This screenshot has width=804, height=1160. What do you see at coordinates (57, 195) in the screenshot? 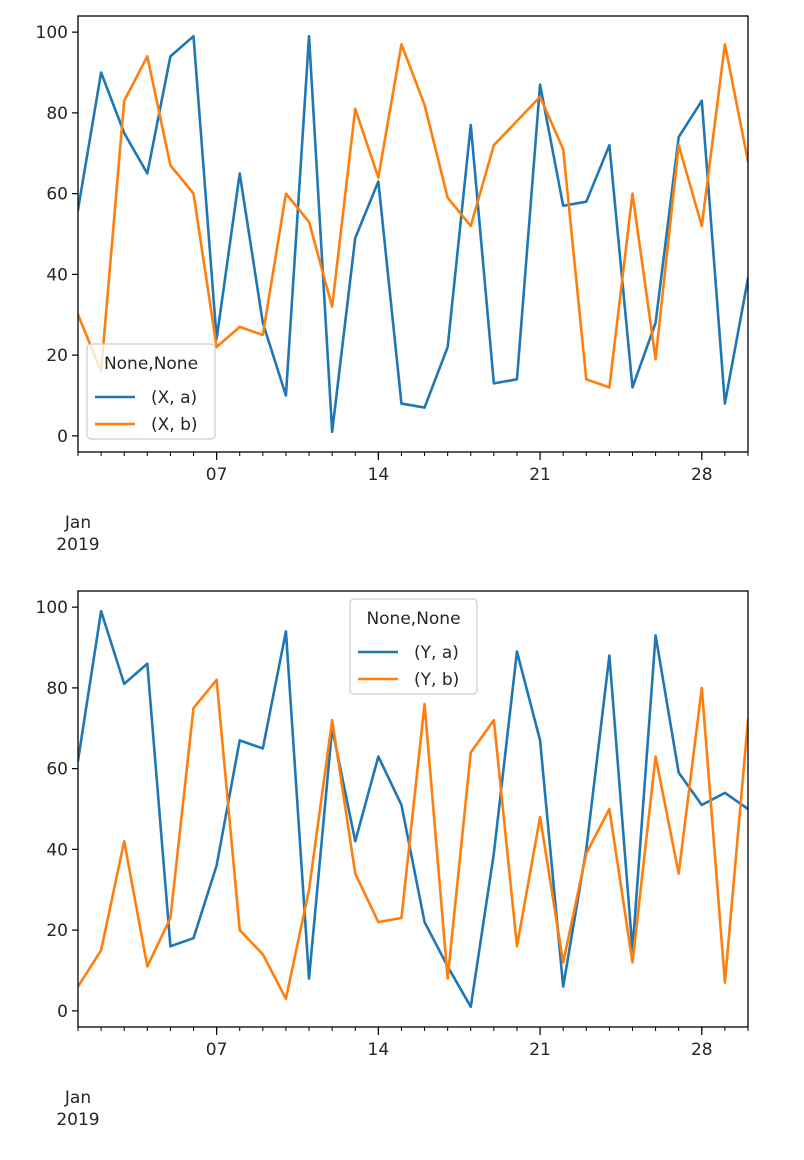
I see `chart0-ytick-label: 60` at bounding box center [57, 195].